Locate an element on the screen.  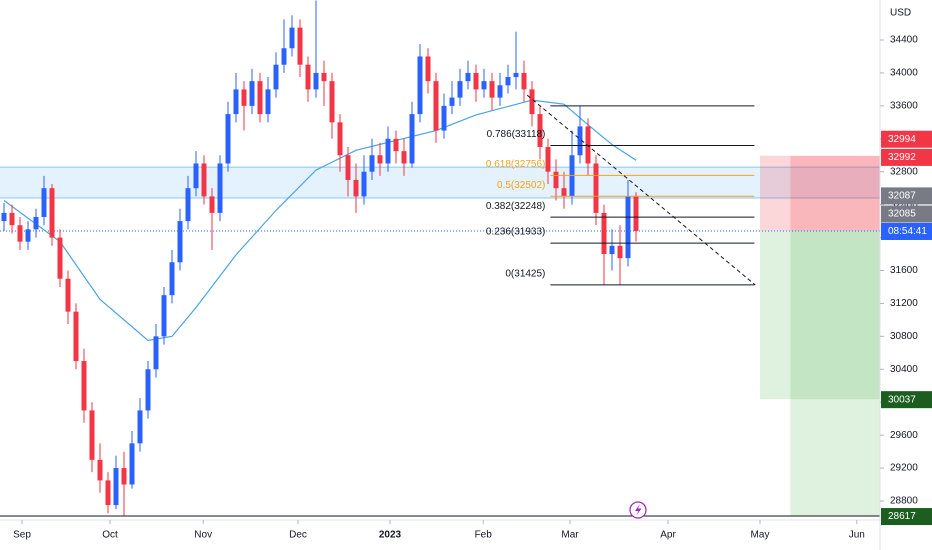
y-tick-label: 29600 is located at coordinates (904, 435).